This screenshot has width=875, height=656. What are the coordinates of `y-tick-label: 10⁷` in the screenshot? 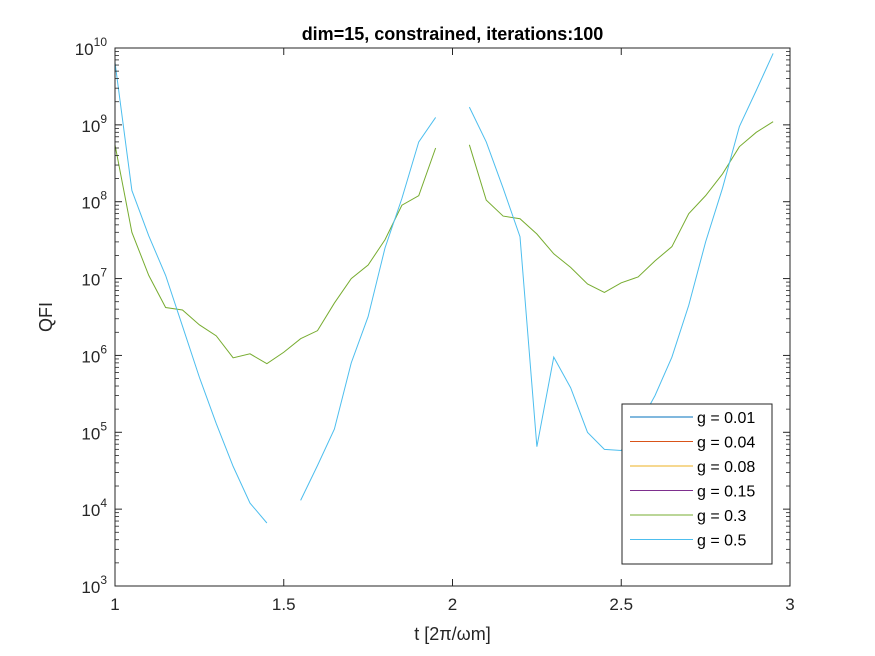 It's located at (94, 278).